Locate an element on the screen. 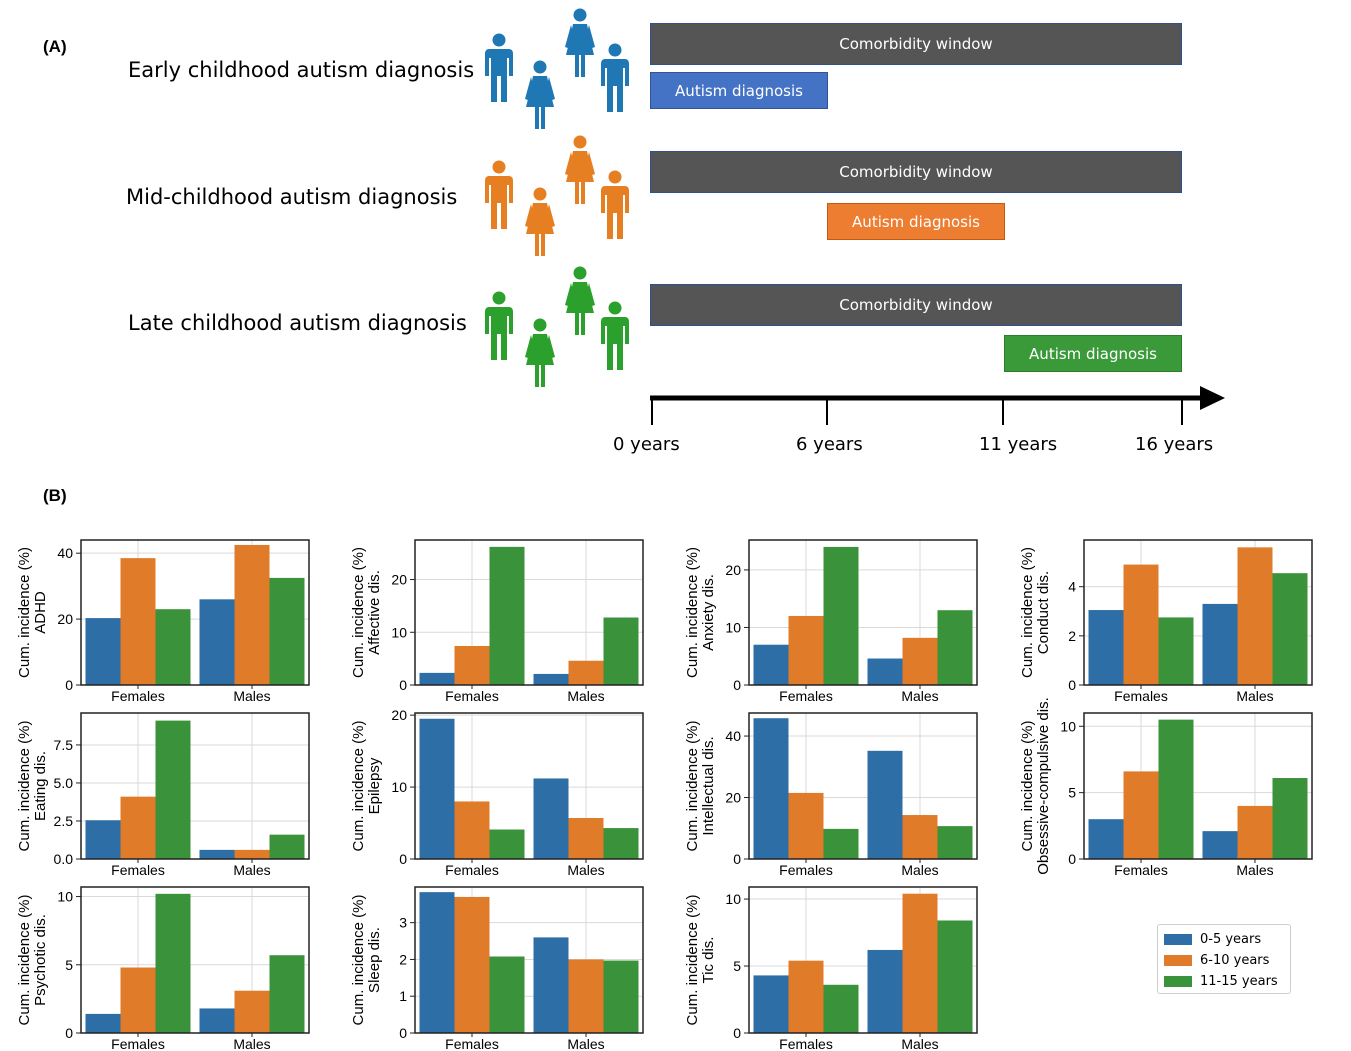 This screenshot has width=1351, height=1051. legend-item-0-5: 0-5 years is located at coordinates (1224, 939).